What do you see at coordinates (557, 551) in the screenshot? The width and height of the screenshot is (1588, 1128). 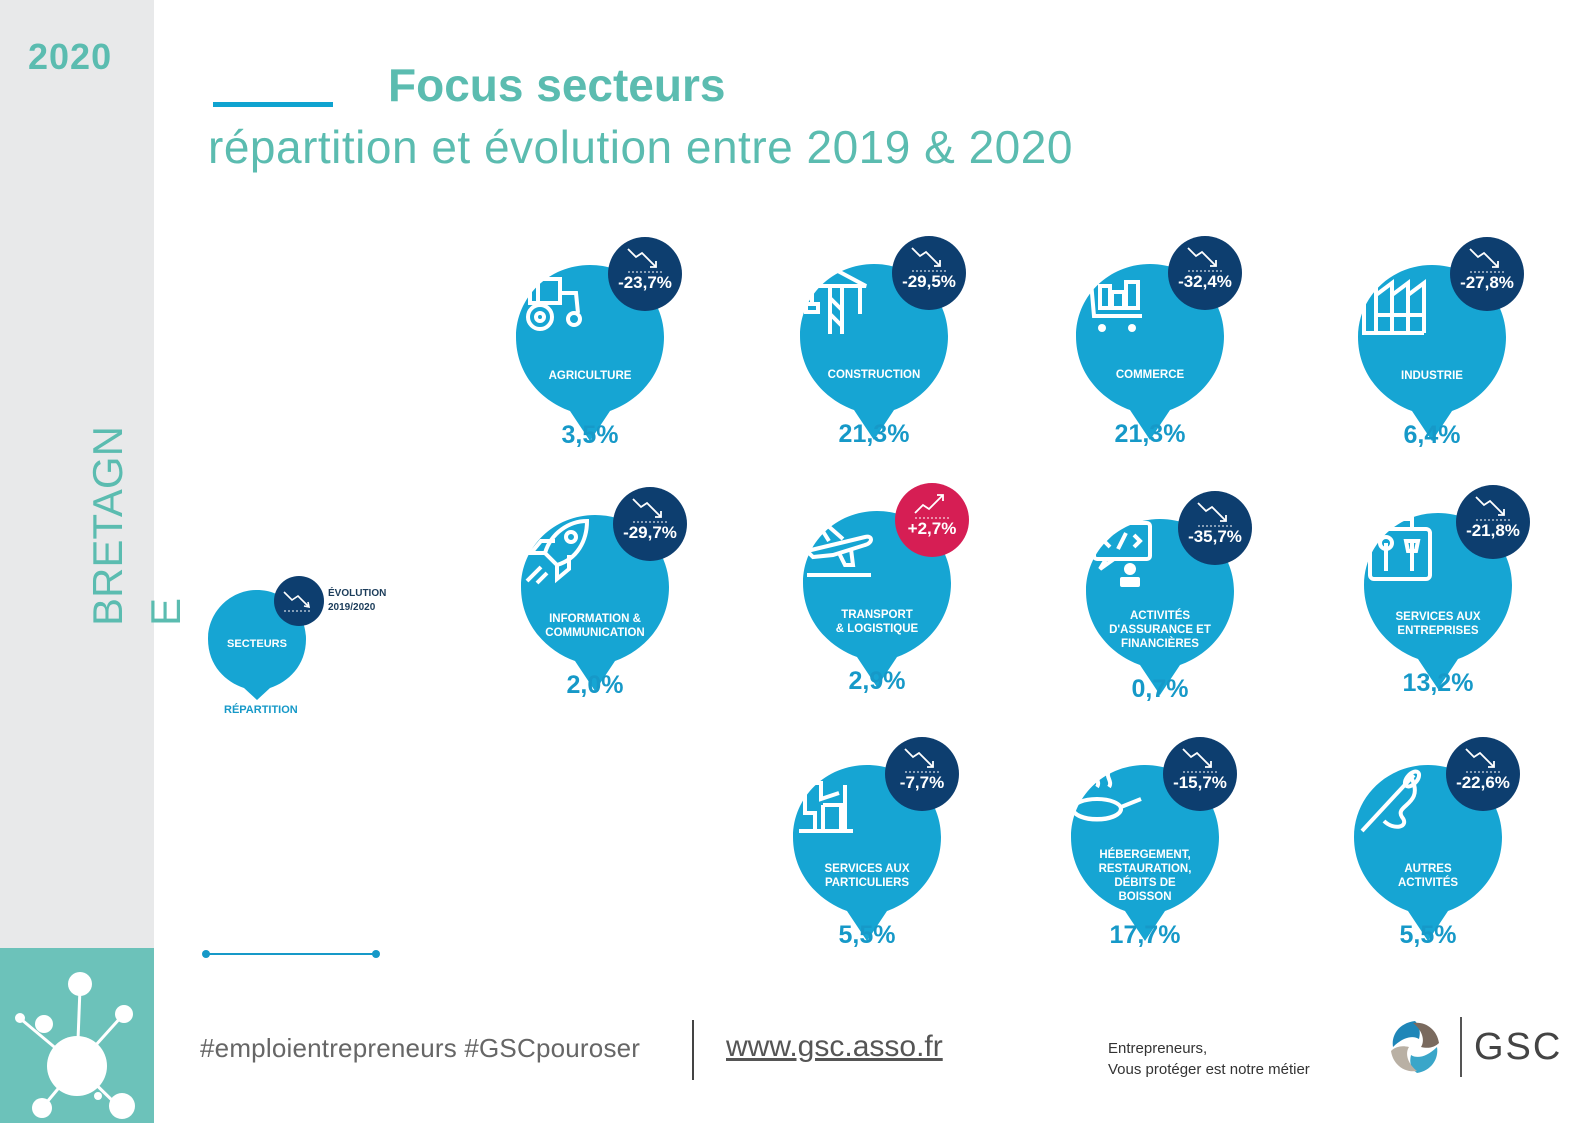 I see `rocket-icon` at bounding box center [557, 551].